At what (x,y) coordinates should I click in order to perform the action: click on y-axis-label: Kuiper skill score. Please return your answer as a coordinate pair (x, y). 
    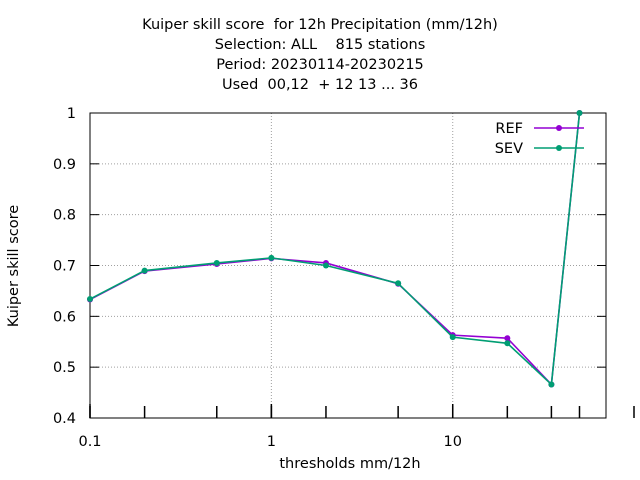
    Looking at the image, I should click on (14, 266).